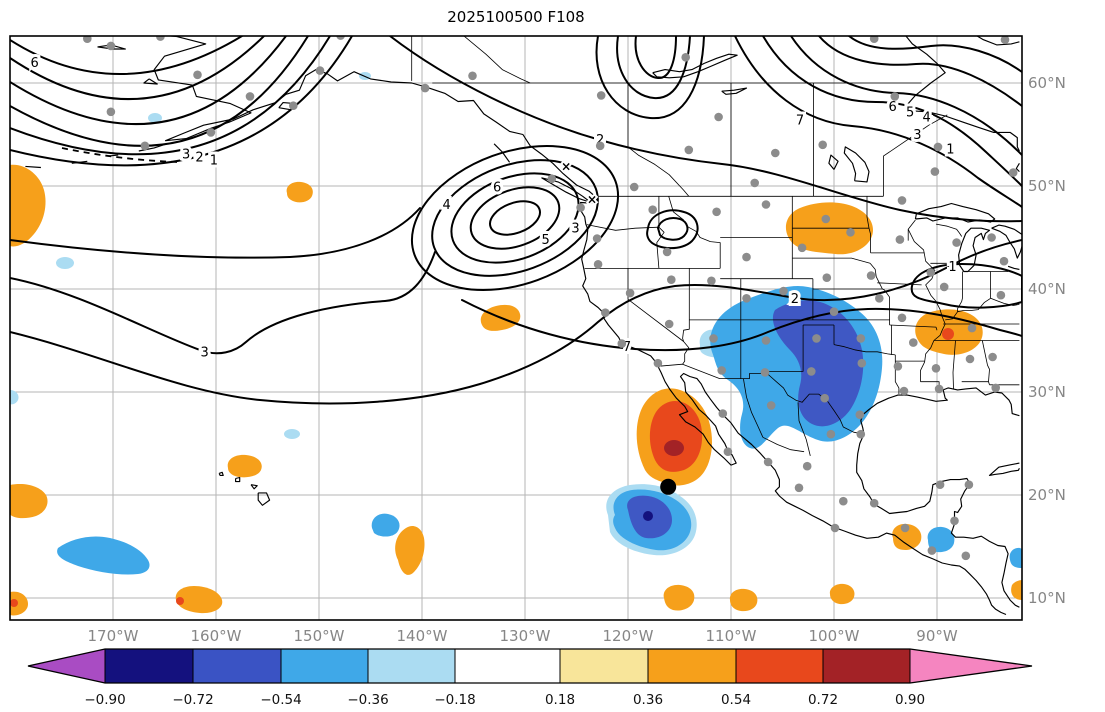 This screenshot has width=1105, height=712. What do you see at coordinates (545, 240) in the screenshot?
I see `contour-label: 5` at bounding box center [545, 240].